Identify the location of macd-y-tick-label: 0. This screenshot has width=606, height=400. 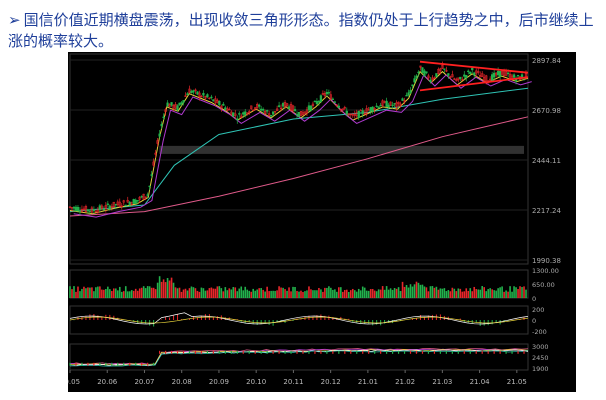
(534, 321).